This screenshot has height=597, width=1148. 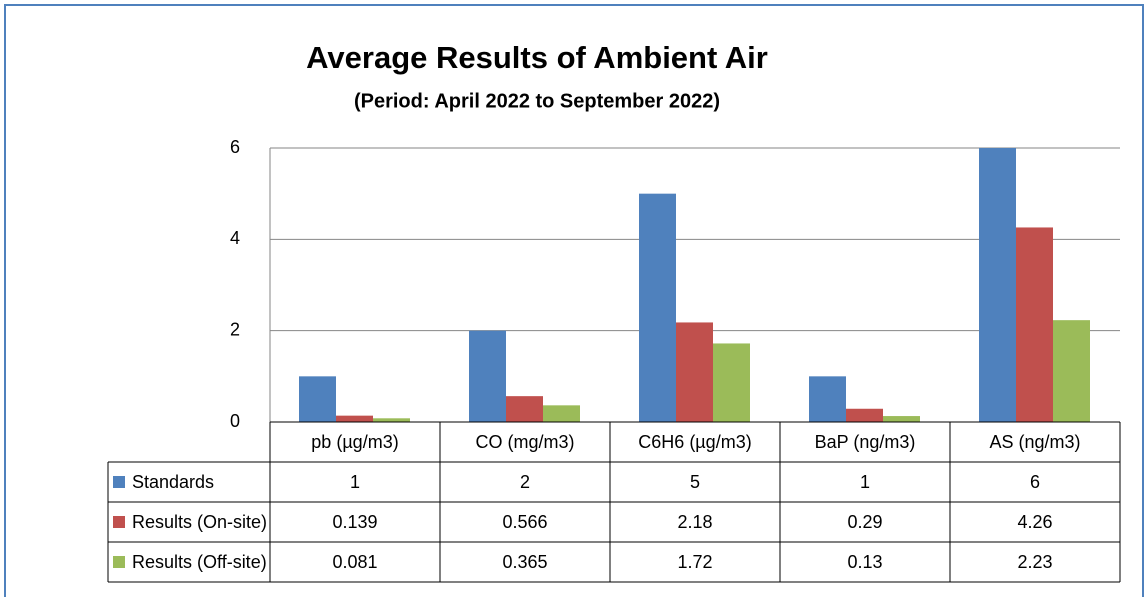 I want to click on x-tick-label: C6H6 (µg/m3), so click(x=694, y=442).